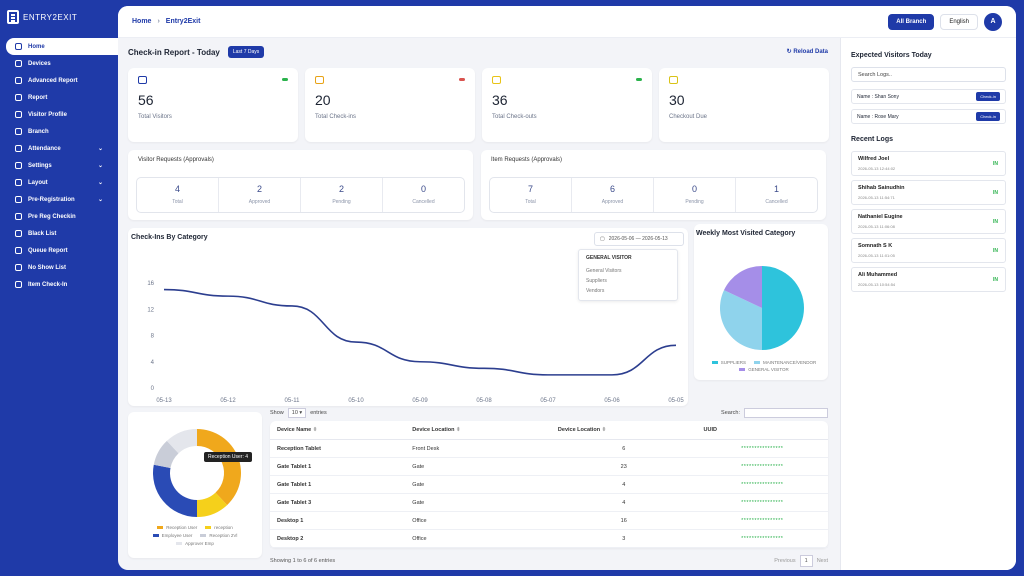 This screenshot has height=576, width=1024. Describe the element at coordinates (457, 430) in the screenshot. I see `sort-icon: ⬍` at that location.